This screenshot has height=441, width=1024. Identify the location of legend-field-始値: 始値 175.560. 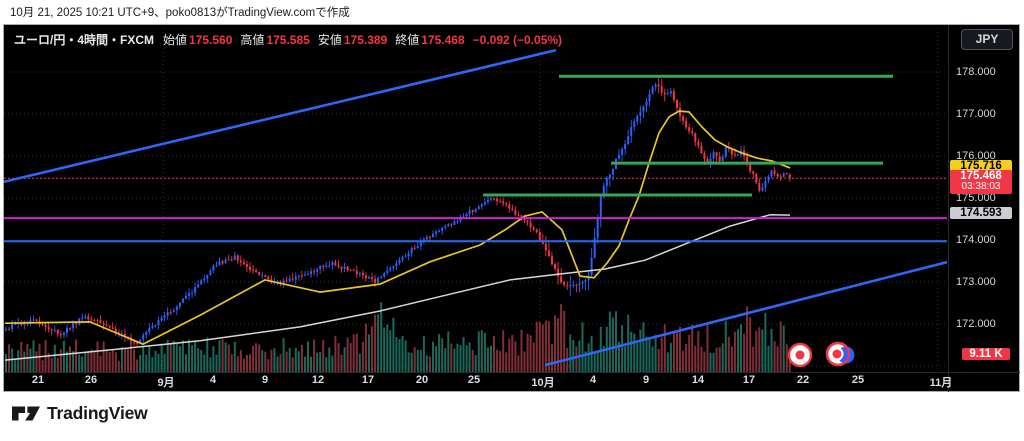
(198, 40).